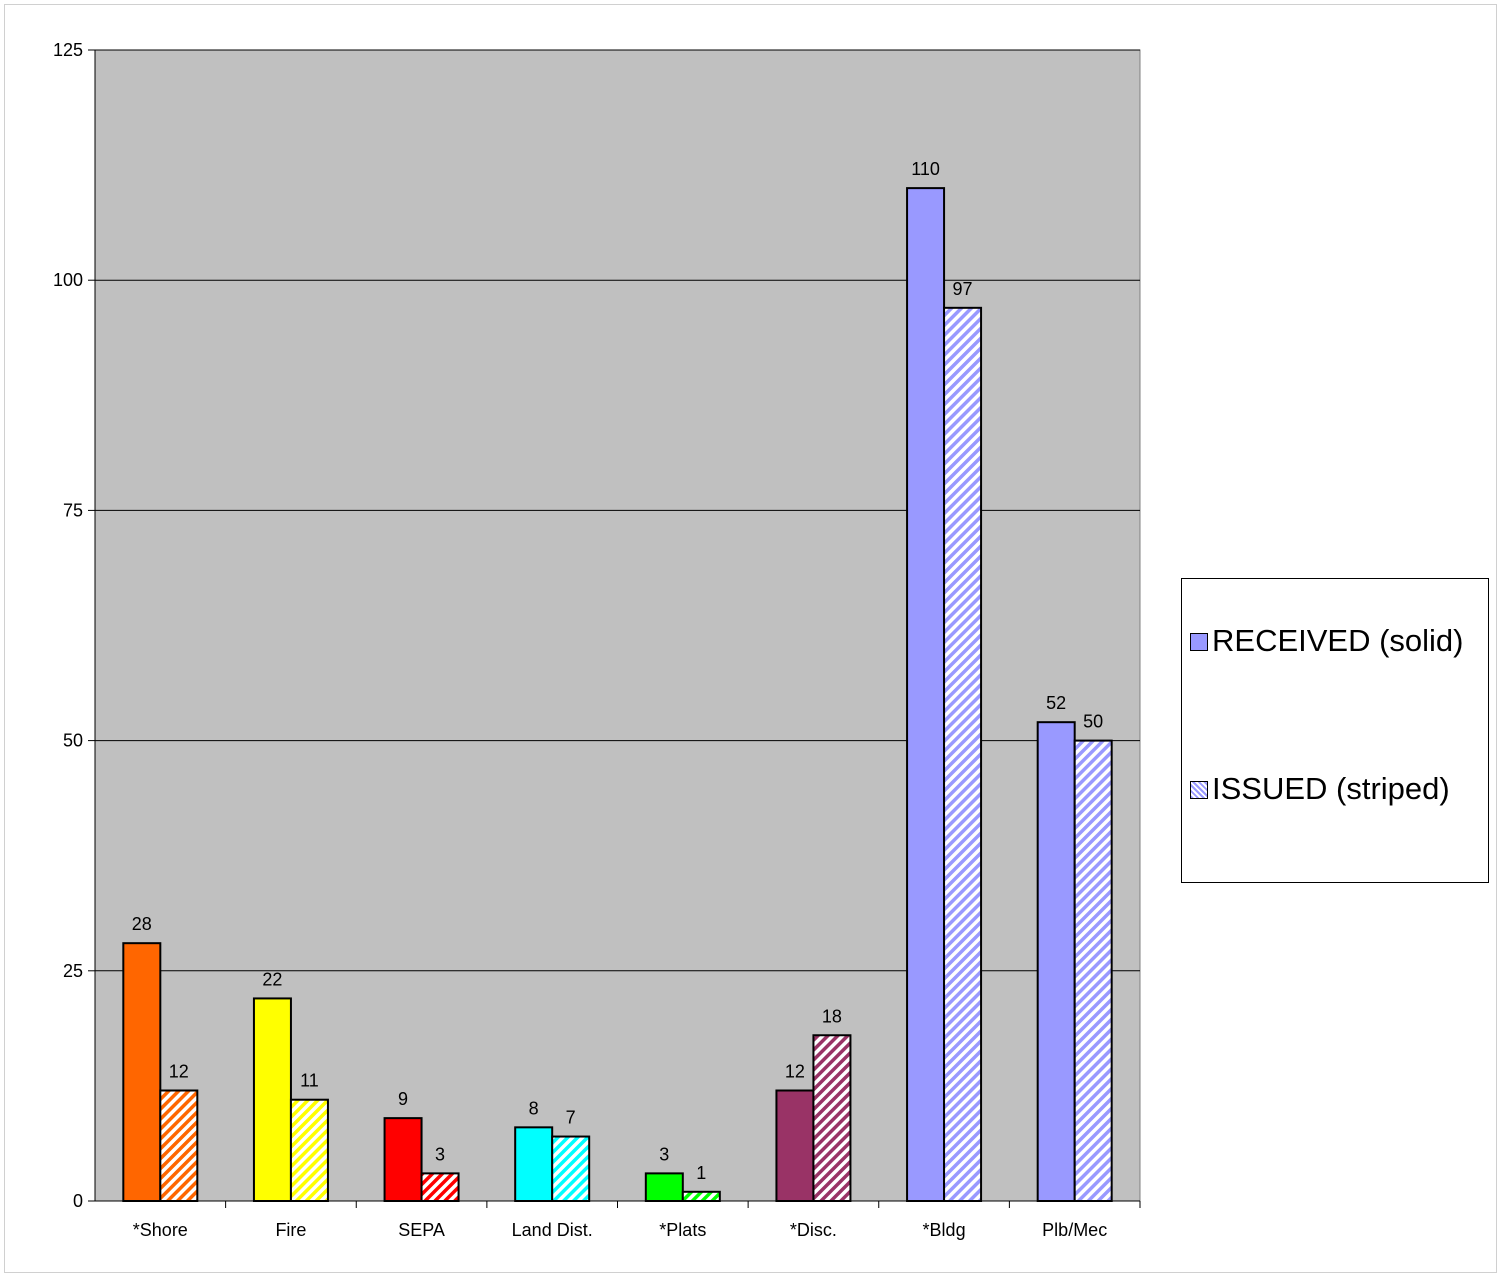  What do you see at coordinates (534, 1108) in the screenshot?
I see `data-label: 8` at bounding box center [534, 1108].